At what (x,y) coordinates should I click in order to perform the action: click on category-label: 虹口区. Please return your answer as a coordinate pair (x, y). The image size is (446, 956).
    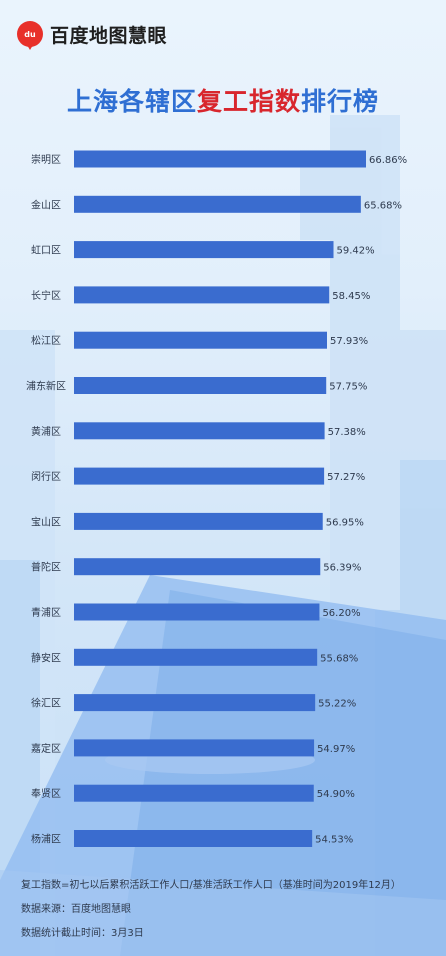
    Looking at the image, I should click on (46, 251).